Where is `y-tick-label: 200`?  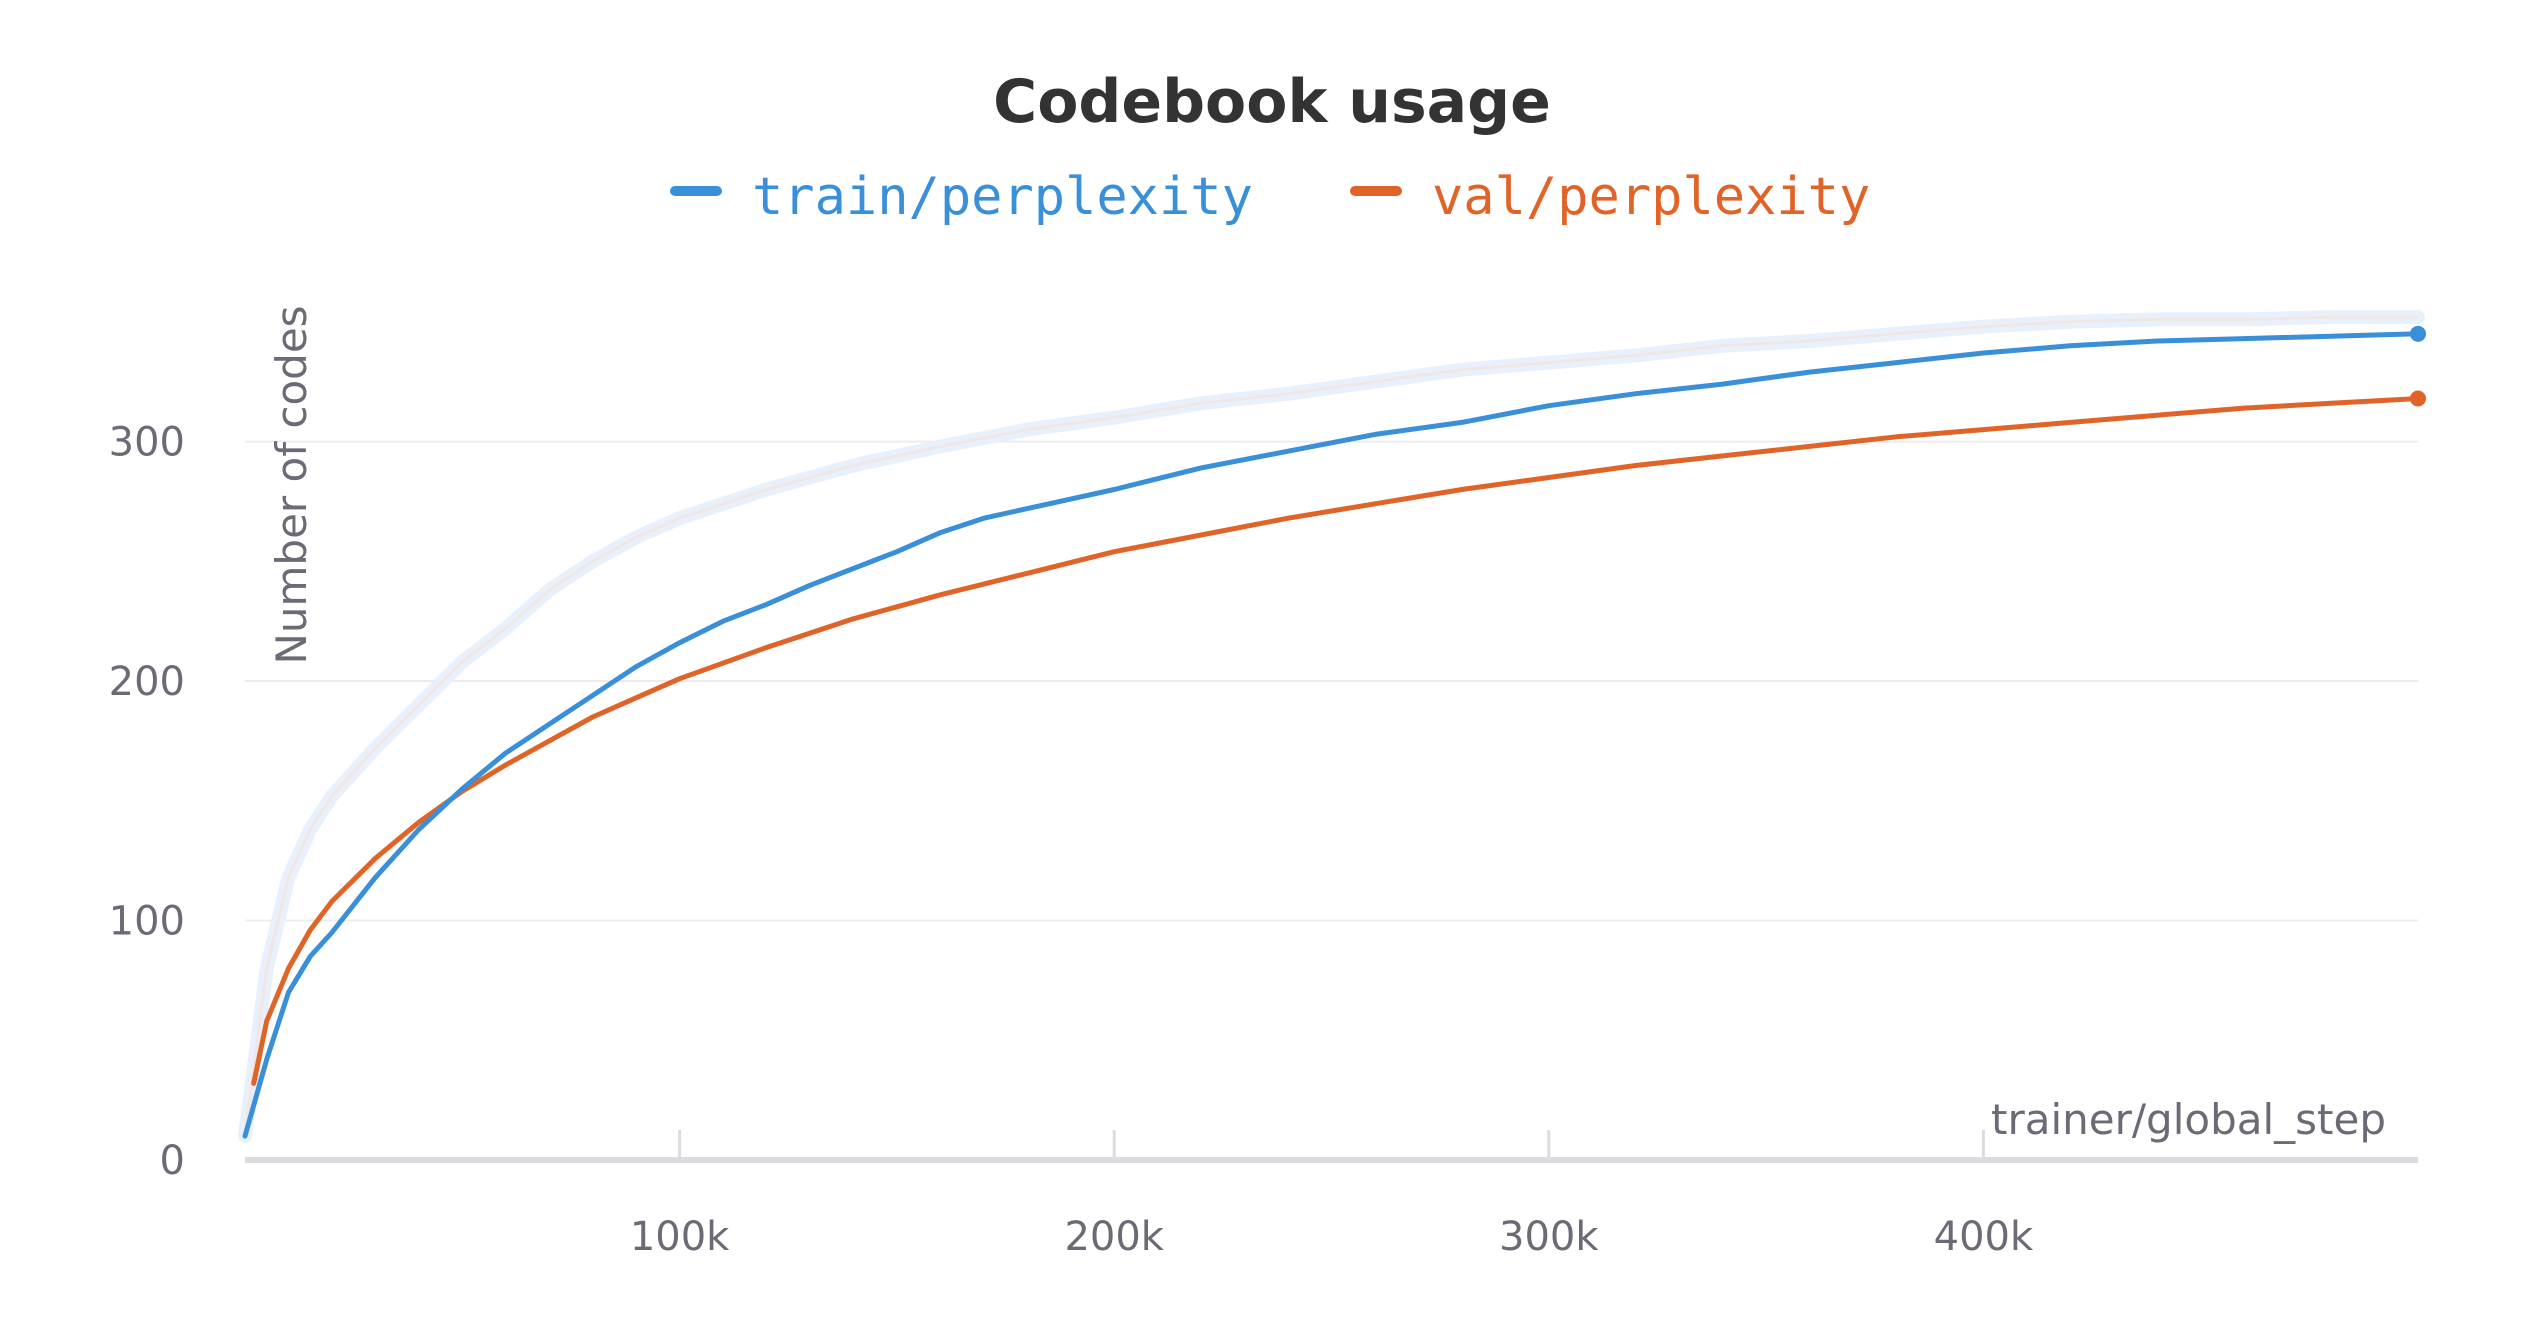 y-tick-label: 200 is located at coordinates (147, 682).